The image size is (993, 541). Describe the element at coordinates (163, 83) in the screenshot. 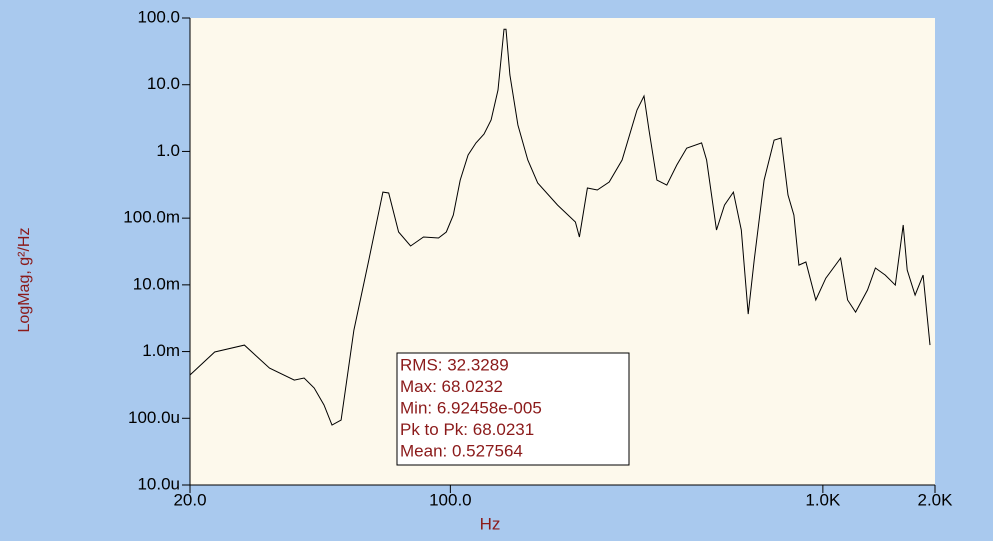

I see `y-tick-label: 10.0` at that location.